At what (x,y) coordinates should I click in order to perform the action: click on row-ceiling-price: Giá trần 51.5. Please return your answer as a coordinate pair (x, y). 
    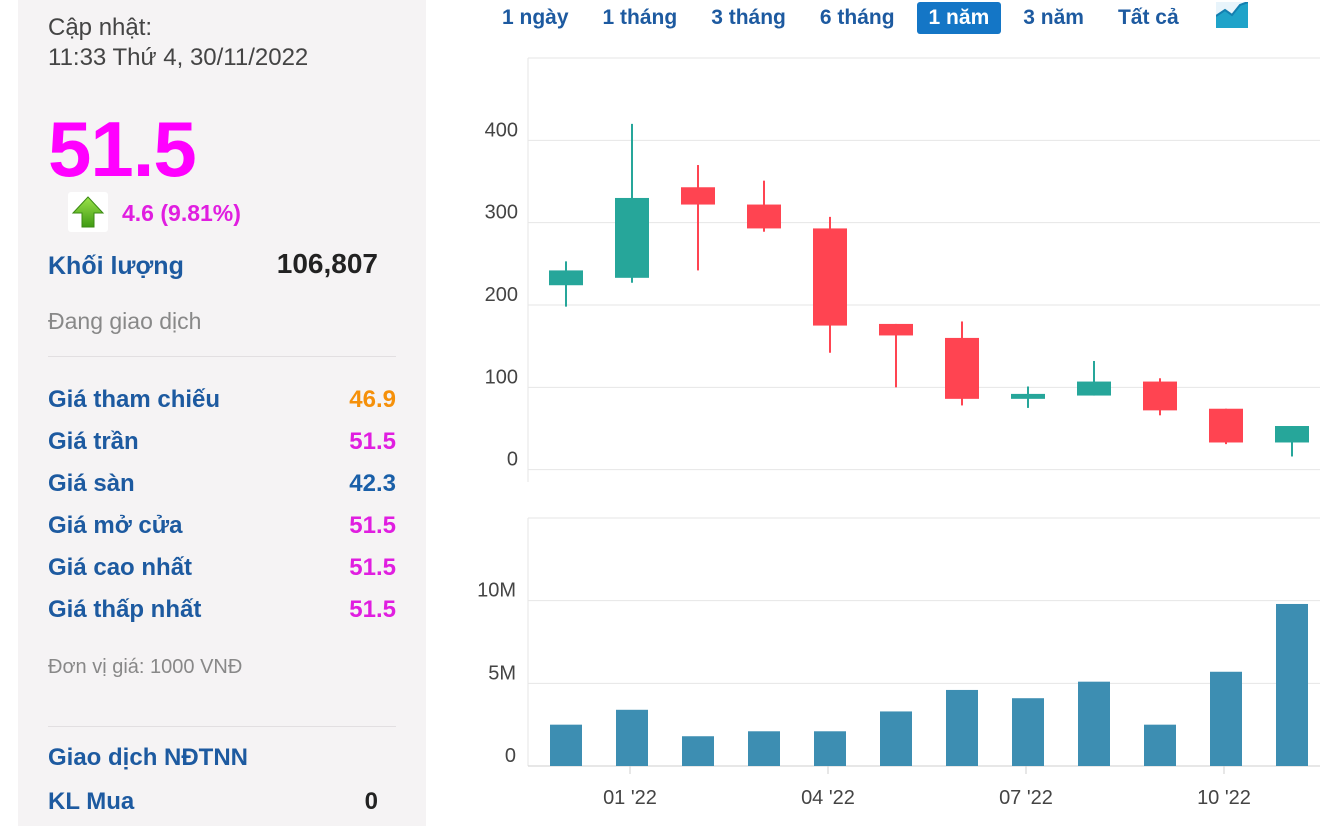
    Looking at the image, I should click on (222, 443).